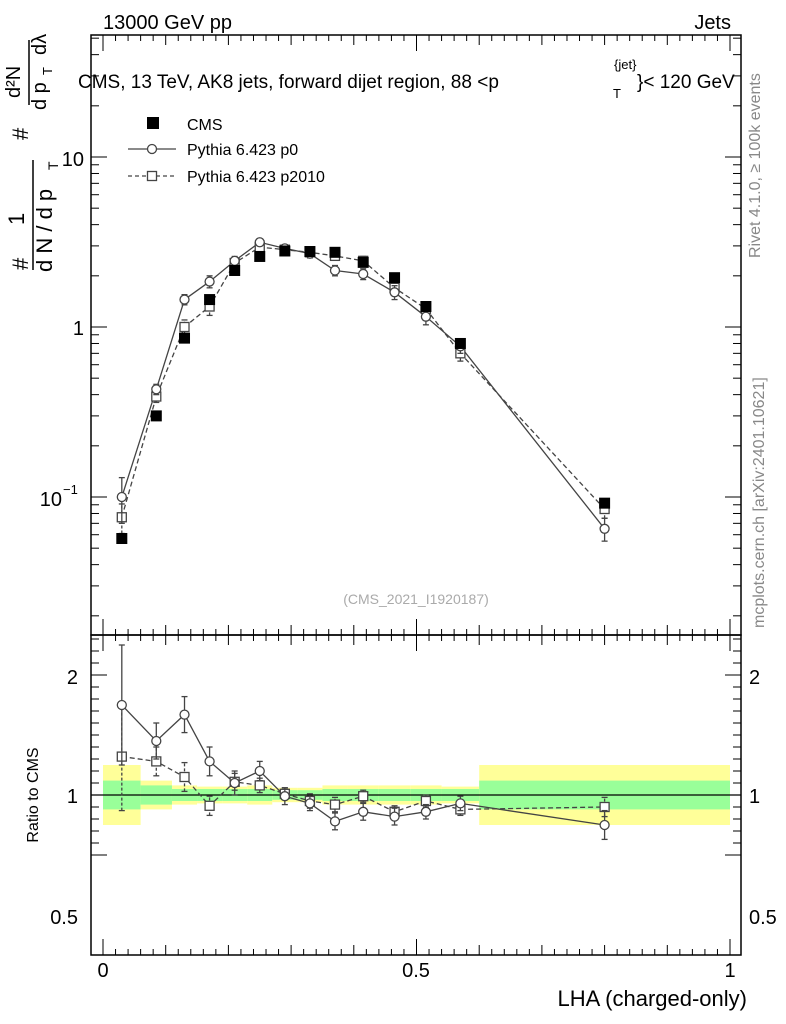  What do you see at coordinates (32, 153) in the screenshot?
I see `main-ylabel: # 1 d N / d p T # d²N d p T dλ` at bounding box center [32, 153].